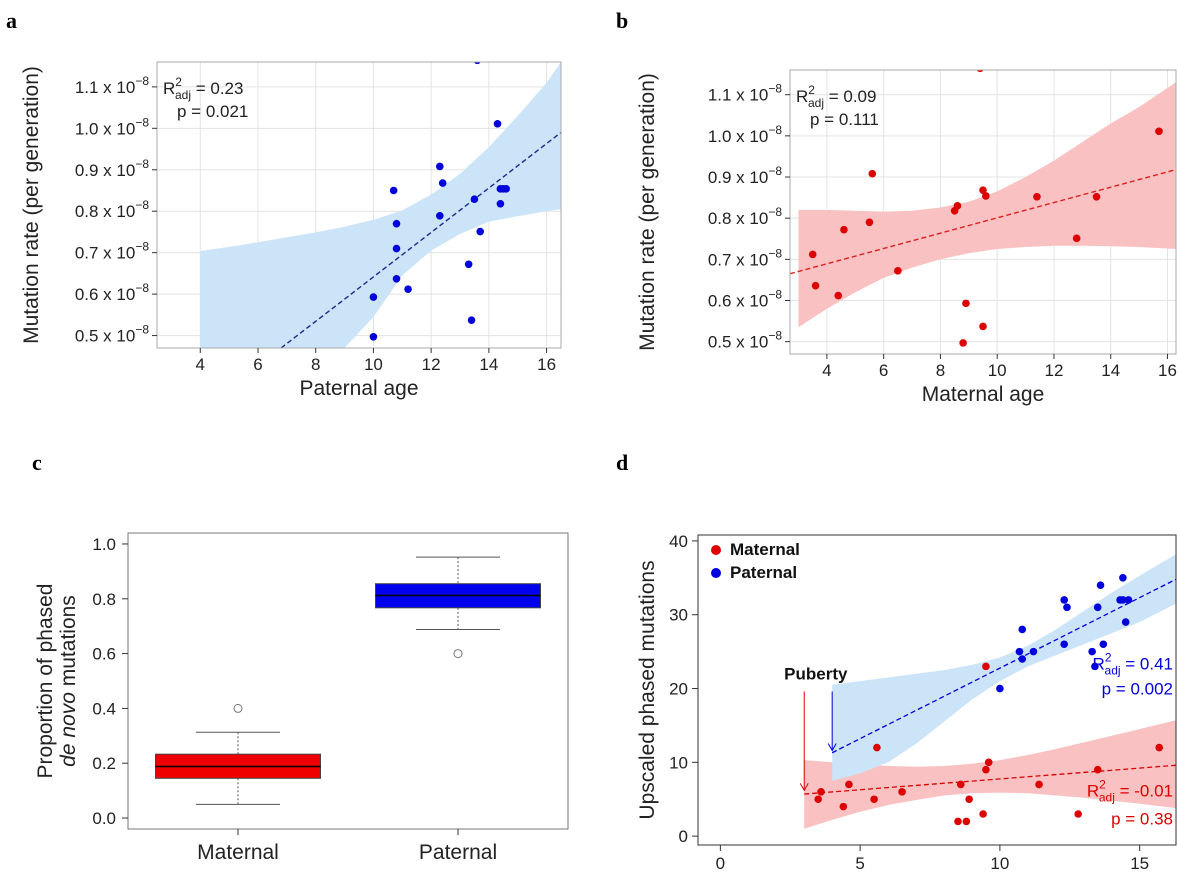  I want to click on panel-b-p-value: p = 0.111, so click(844, 119).